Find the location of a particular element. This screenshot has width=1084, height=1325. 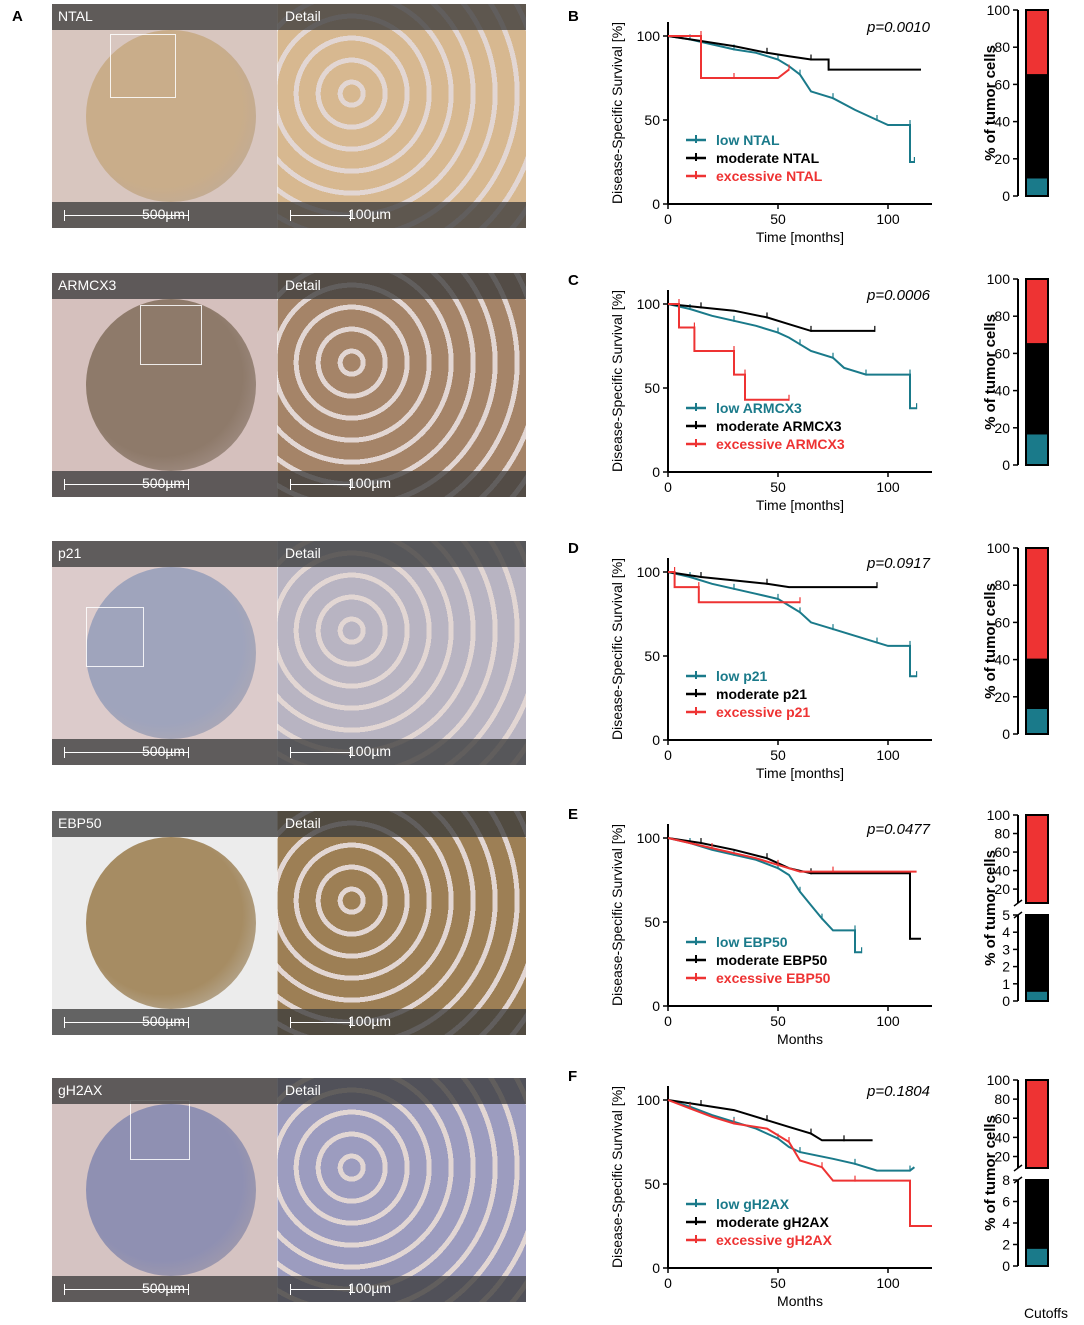

panel-letter-c: C is located at coordinates (573, 280).